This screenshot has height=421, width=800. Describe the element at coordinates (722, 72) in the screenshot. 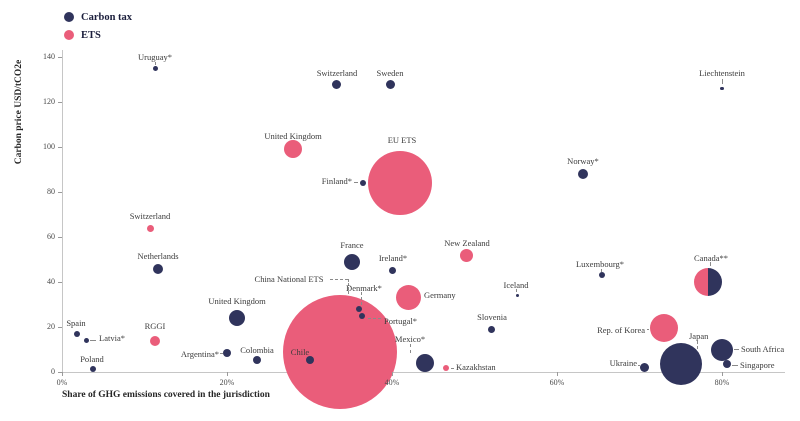

I see `point-label: Liechtenstein` at that location.